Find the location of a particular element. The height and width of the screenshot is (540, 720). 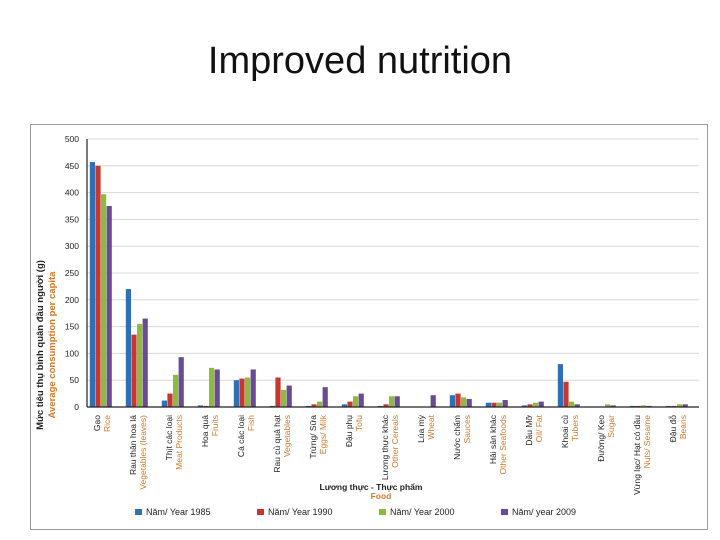

x-tick-label-vi: Dầu Mỡ is located at coordinates (529, 430).